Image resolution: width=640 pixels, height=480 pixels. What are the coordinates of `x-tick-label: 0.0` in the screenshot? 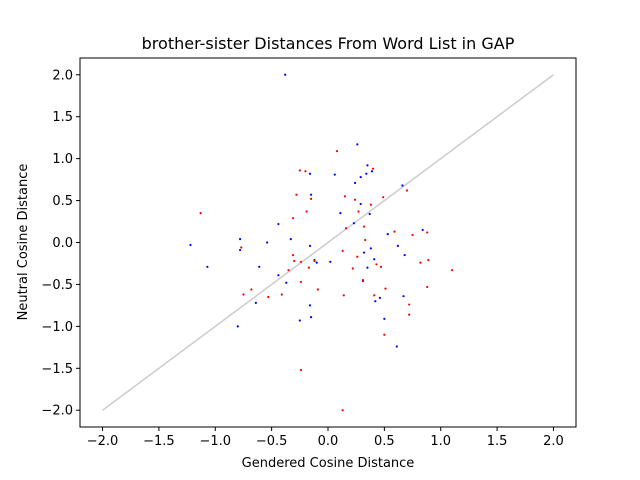 It's located at (328, 441).